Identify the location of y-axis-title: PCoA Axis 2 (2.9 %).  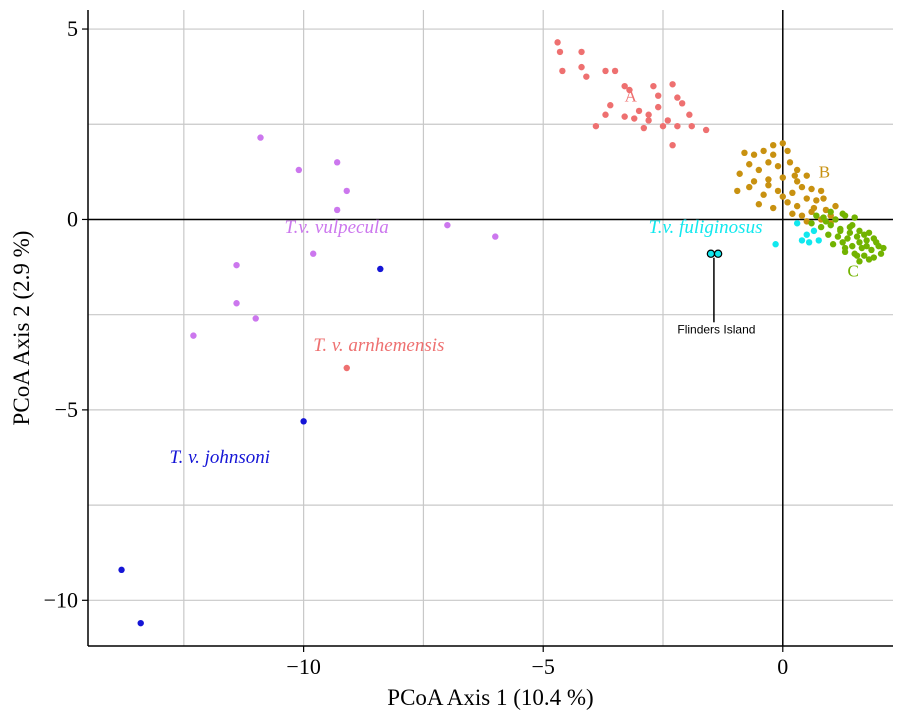
(21, 328).